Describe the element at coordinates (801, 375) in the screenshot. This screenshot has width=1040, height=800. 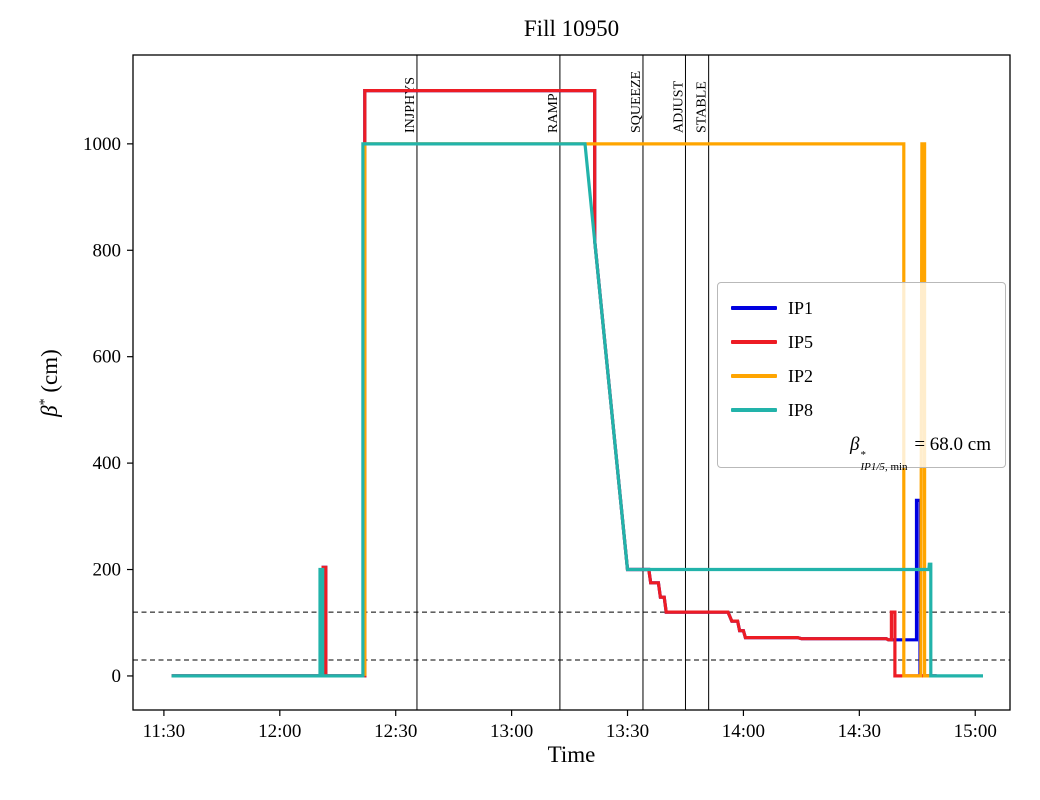
I see `legend-label-ip2: IP2` at that location.